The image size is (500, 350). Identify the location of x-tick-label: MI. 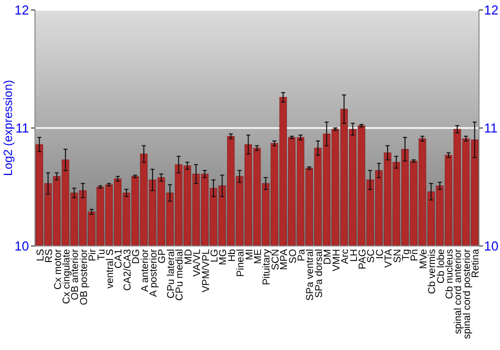
(250, 254).